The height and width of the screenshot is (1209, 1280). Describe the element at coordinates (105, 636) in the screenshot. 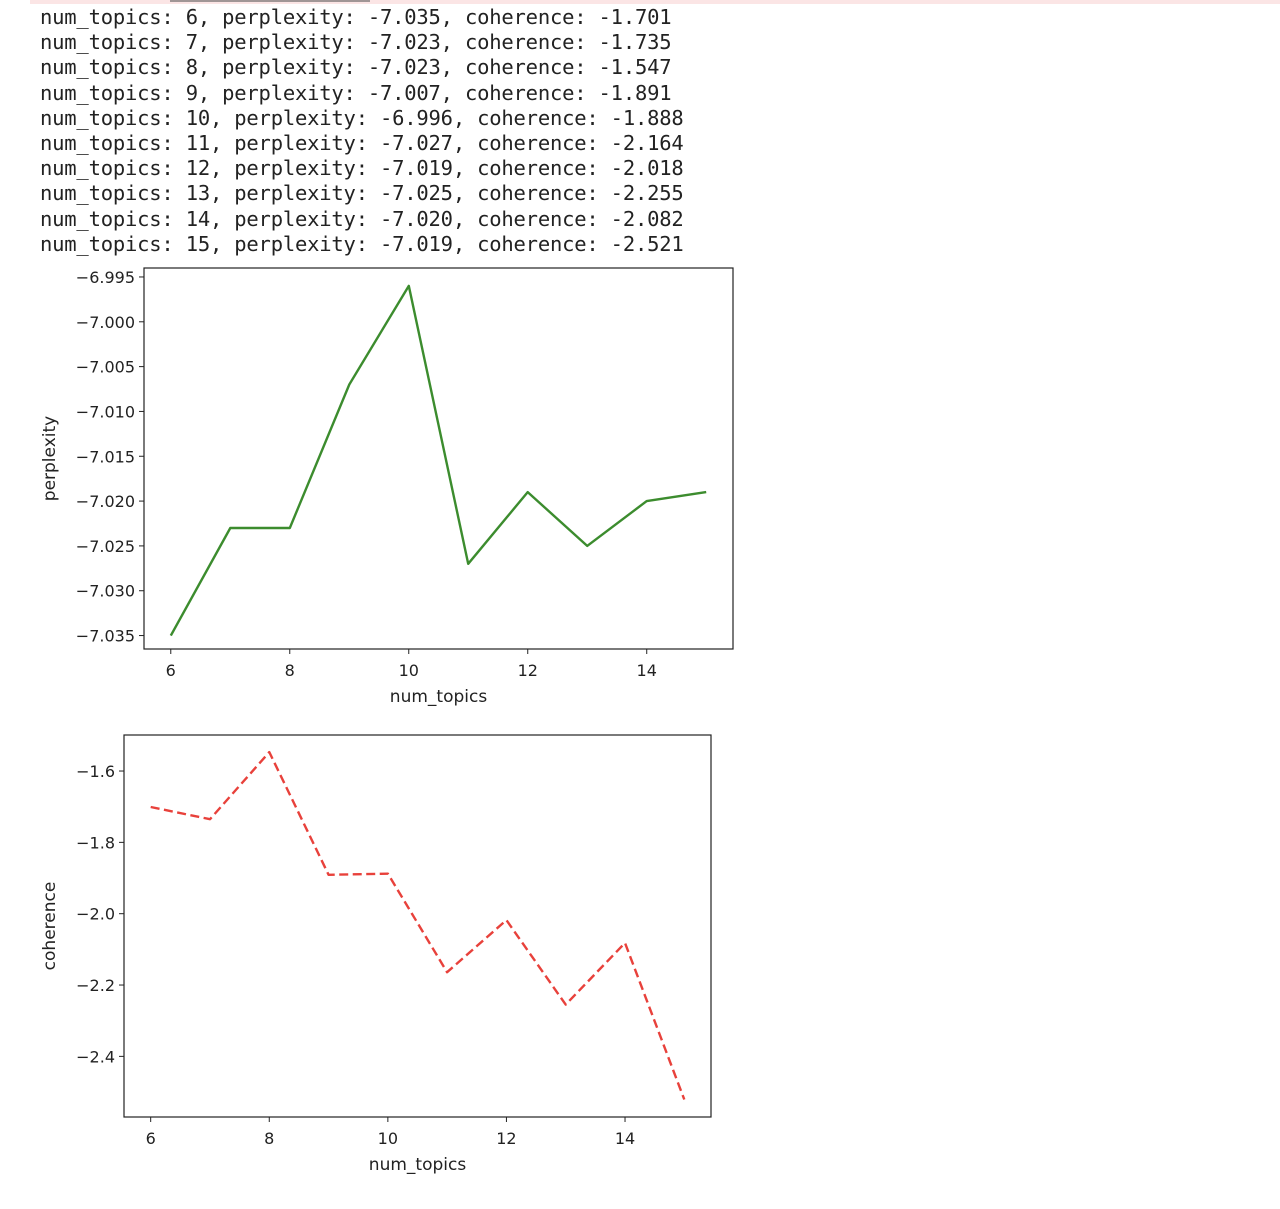

I see `y-tick-label: −7.035` at that location.